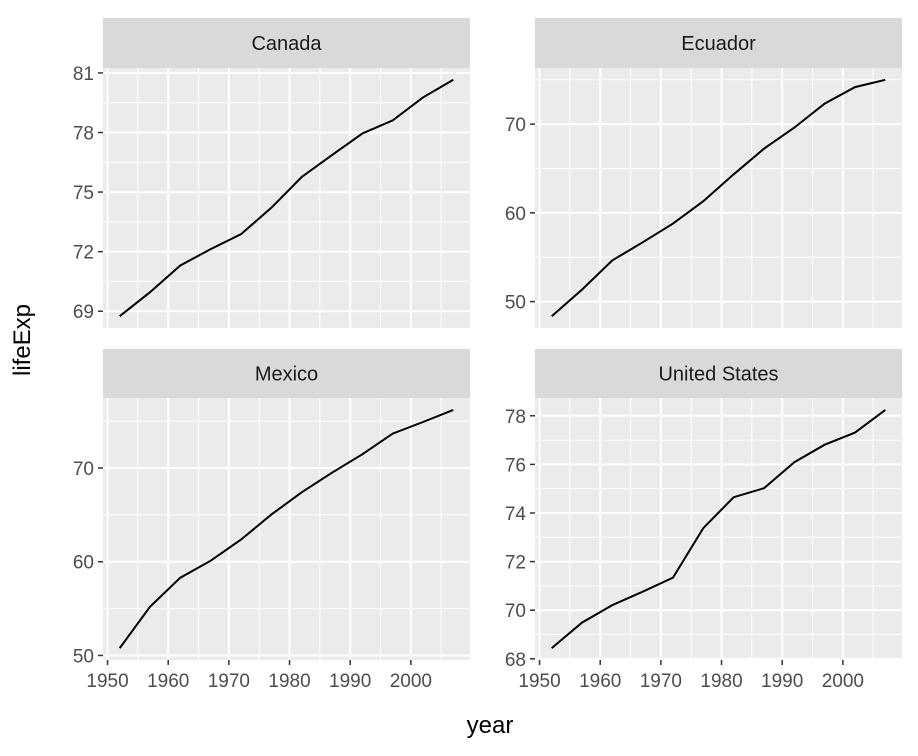 The width and height of the screenshot is (918, 756). I want to click on strip-label: Mexico, so click(286, 375).